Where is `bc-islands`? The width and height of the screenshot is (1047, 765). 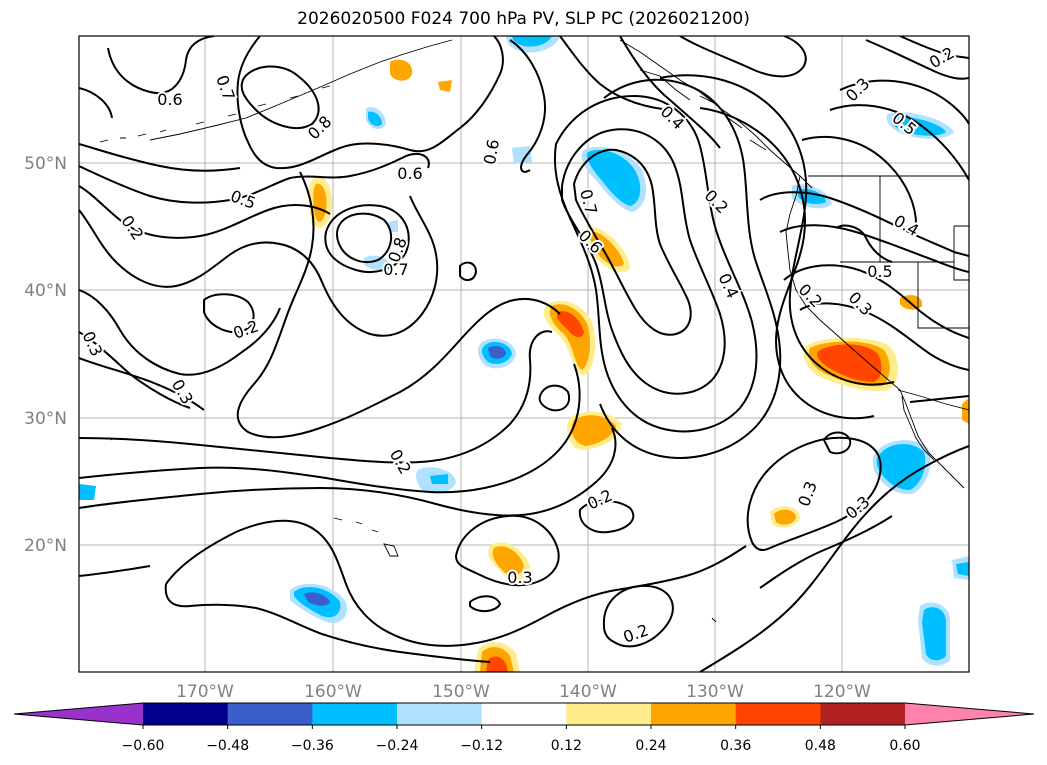
bc-islands is located at coordinates (703, 110).